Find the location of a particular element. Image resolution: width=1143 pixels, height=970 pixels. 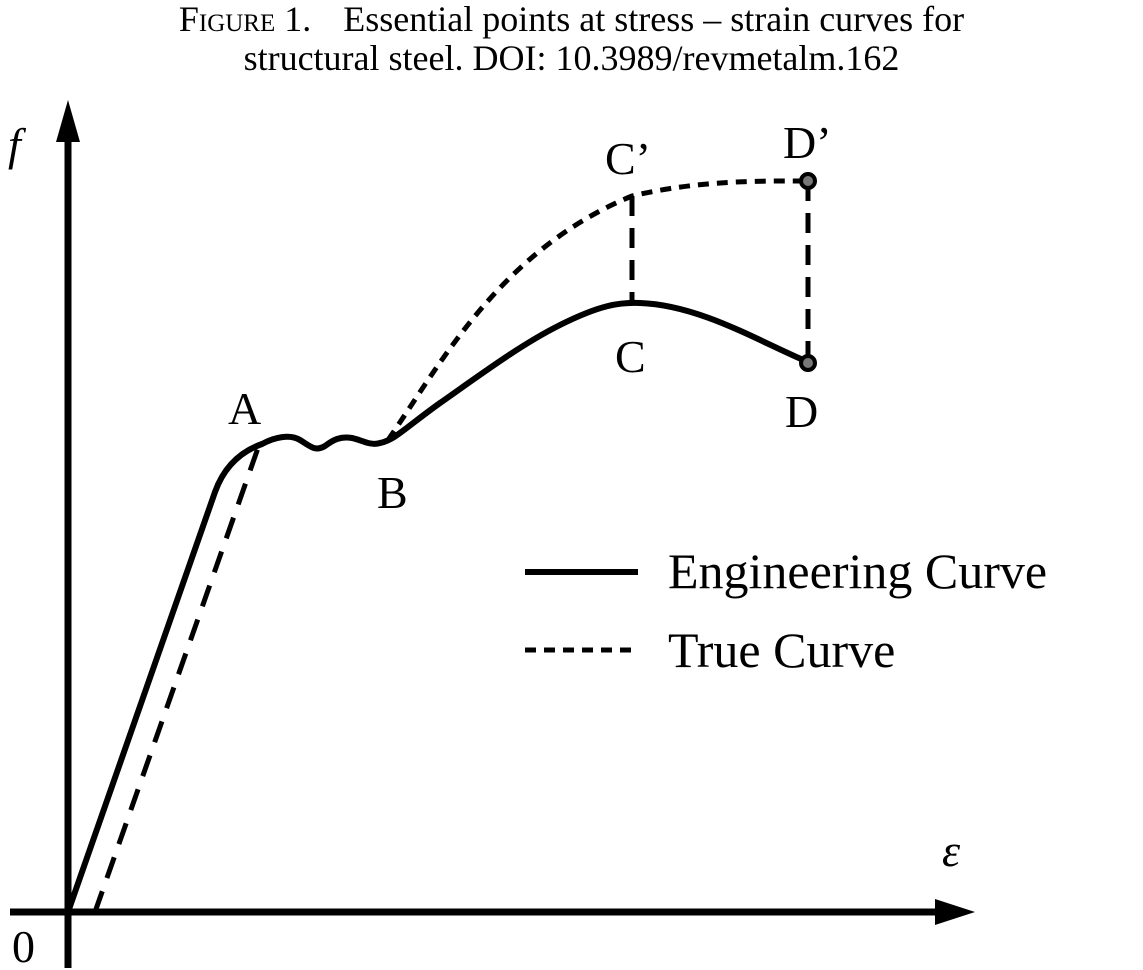

offset-line is located at coordinates (176, 680).